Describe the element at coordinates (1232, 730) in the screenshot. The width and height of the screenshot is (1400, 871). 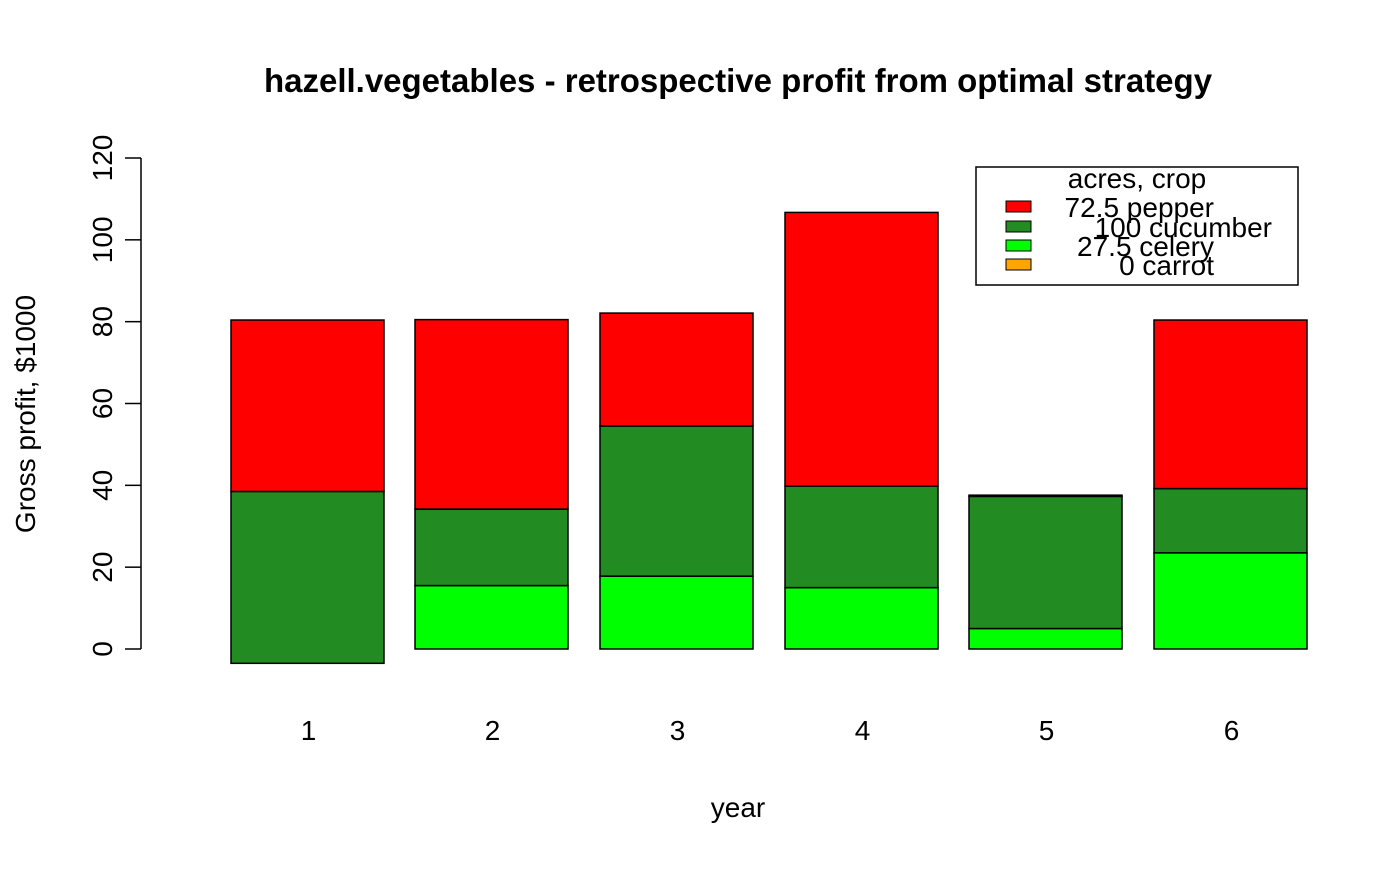
I see `x-tick-label-6: 6` at that location.